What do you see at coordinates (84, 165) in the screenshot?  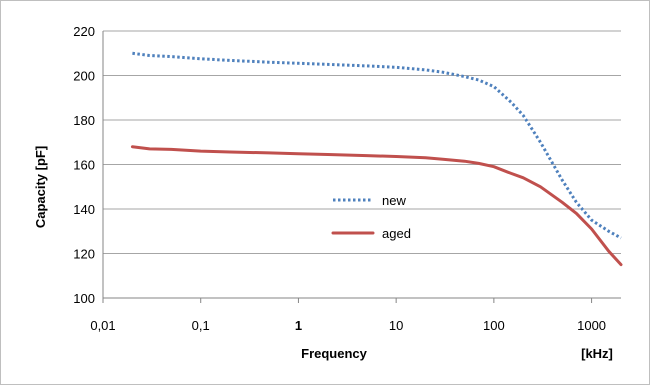 I see `y-tick-label: 160` at bounding box center [84, 165].